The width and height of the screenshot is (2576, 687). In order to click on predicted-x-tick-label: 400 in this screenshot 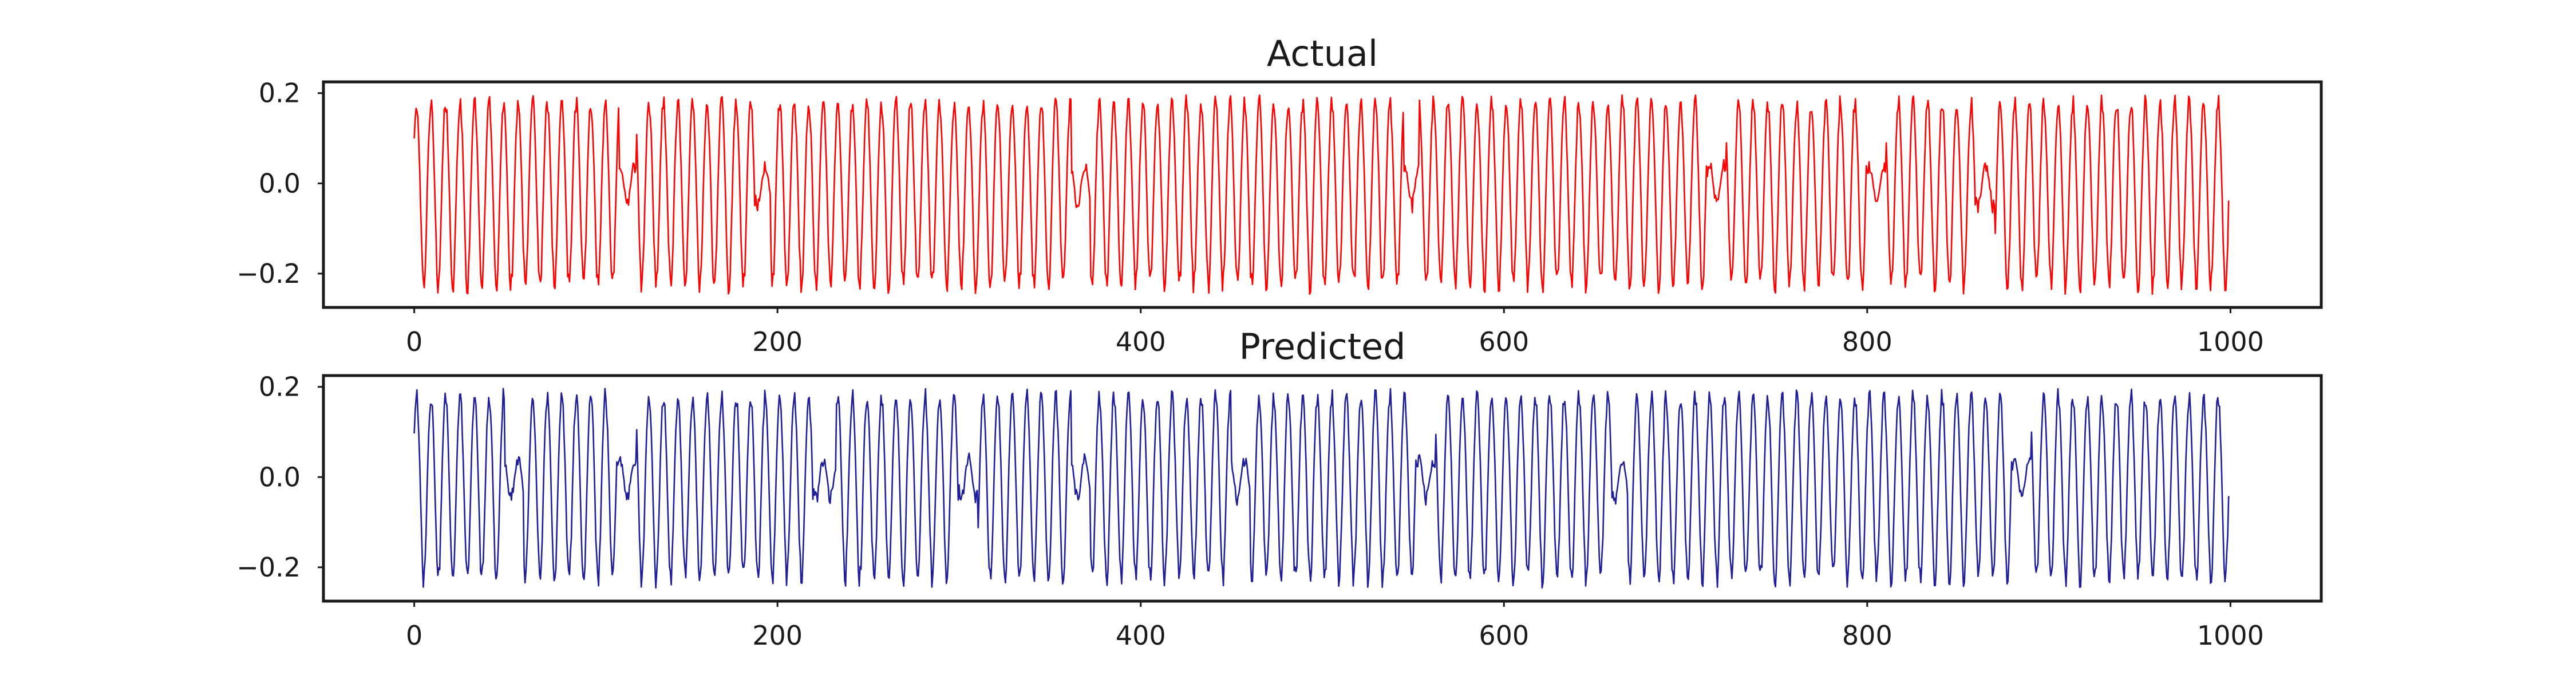, I will do `click(1141, 636)`.